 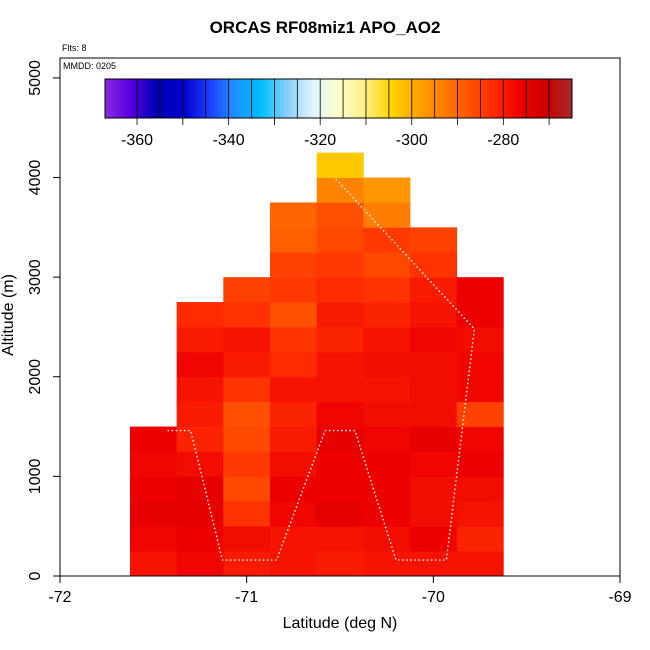 What do you see at coordinates (246, 597) in the screenshot?
I see `x-tick-label: -71` at bounding box center [246, 597].